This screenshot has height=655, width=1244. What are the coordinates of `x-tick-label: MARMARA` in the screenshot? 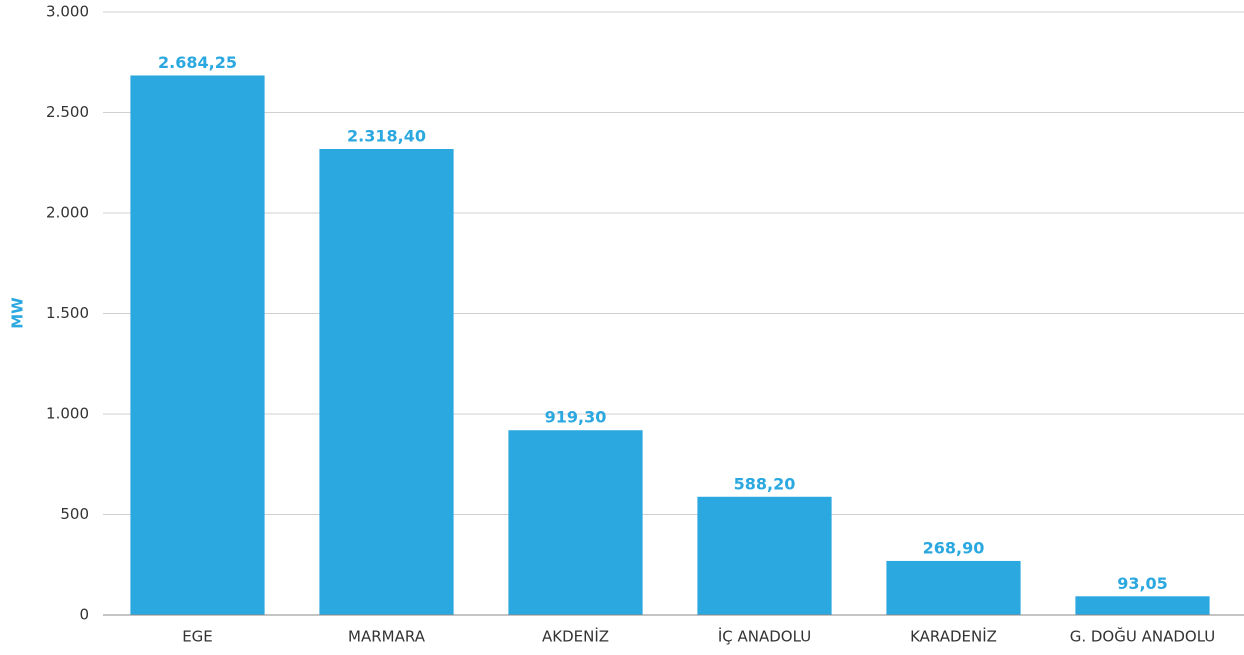 It's located at (387, 637).